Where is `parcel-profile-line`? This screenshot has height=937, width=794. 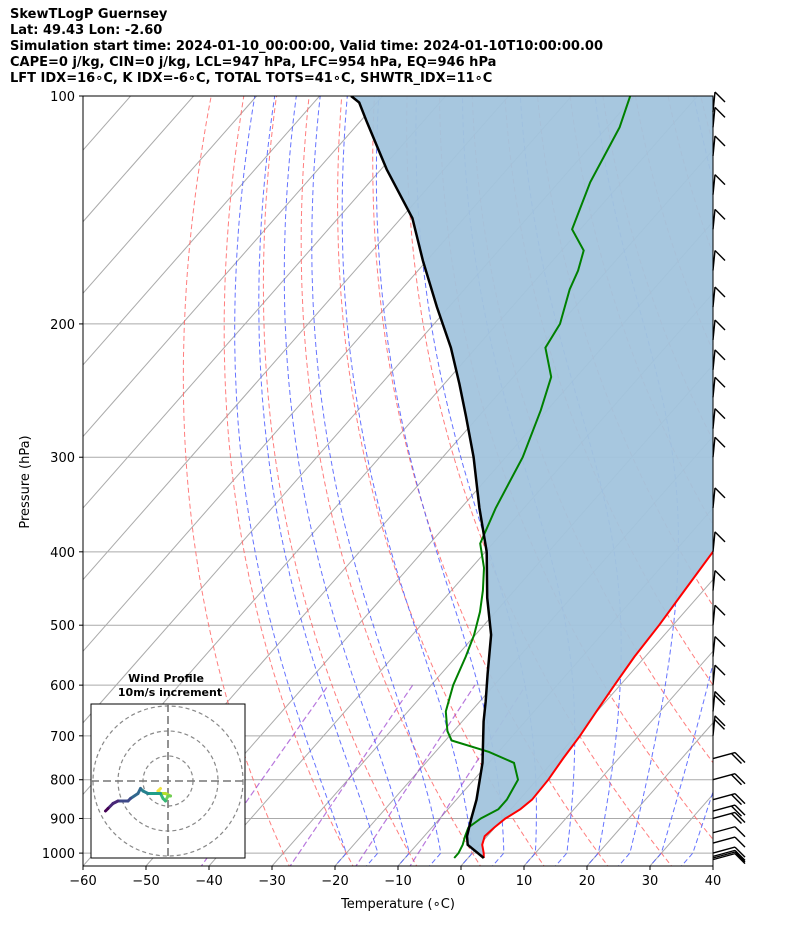
parcel-profile-line is located at coordinates (421, 477).